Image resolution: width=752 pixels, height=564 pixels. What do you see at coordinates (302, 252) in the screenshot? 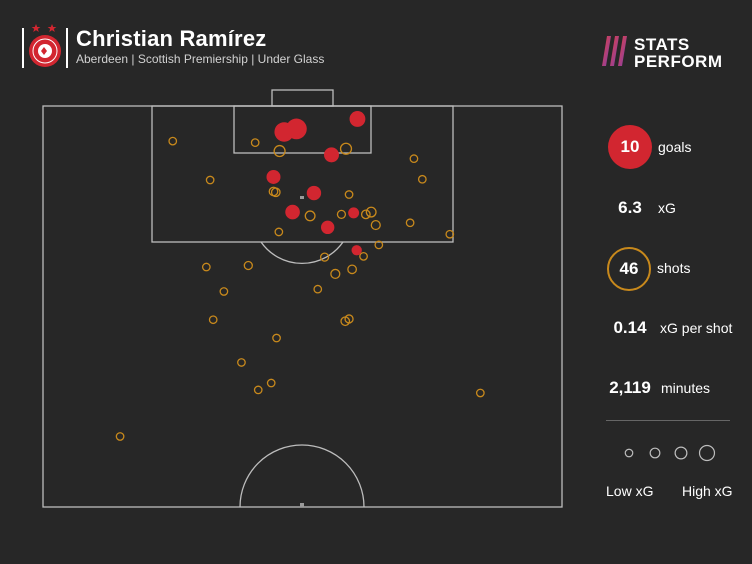
I see `penalty-arc` at bounding box center [302, 252].